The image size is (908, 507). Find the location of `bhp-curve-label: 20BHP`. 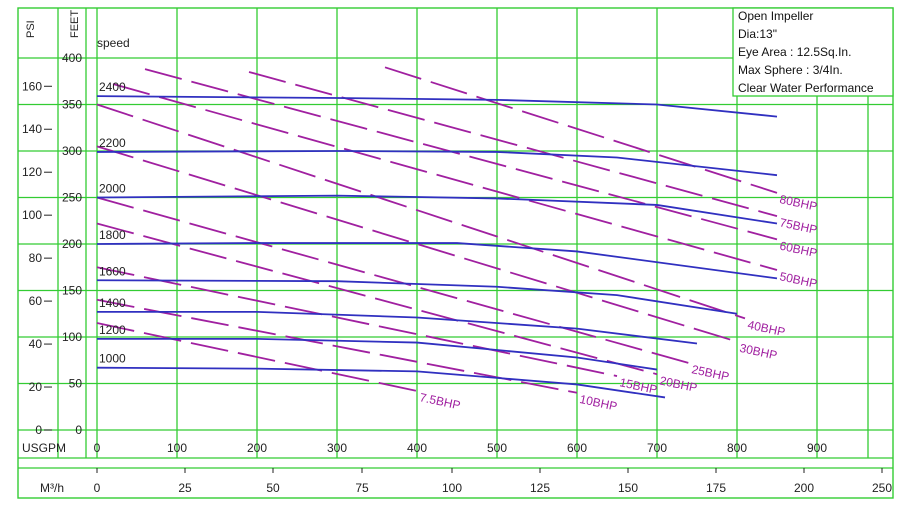

bhp-curve-label: 20BHP is located at coordinates (678, 384).